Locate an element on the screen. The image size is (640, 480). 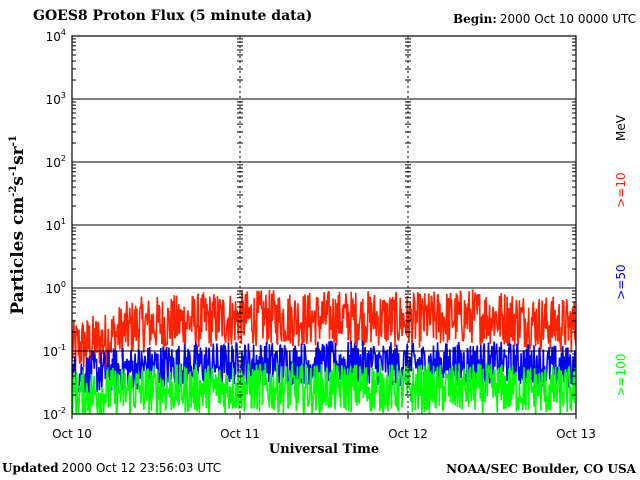
begin-timestamp: Begin: 2000 Oct 10 0000 UTC is located at coordinates (544, 19).